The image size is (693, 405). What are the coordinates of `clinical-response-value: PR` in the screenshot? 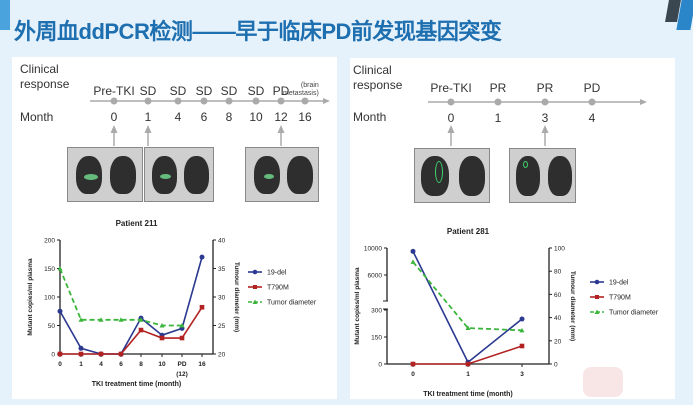 It's located at (498, 88).